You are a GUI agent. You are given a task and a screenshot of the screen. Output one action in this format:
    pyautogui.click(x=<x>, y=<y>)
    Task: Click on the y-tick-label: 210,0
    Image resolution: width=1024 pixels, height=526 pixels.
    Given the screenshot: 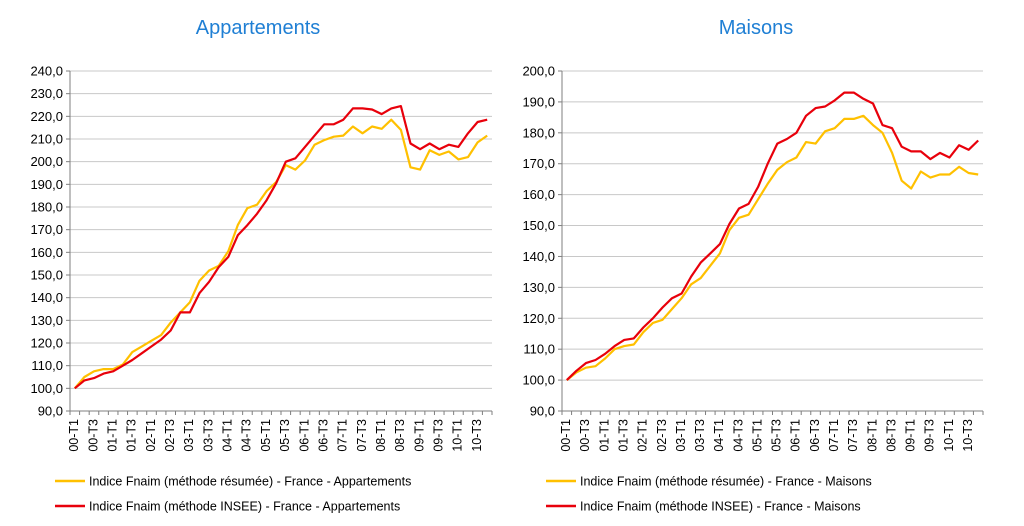 What is the action you would take?
    pyautogui.click(x=46, y=139)
    